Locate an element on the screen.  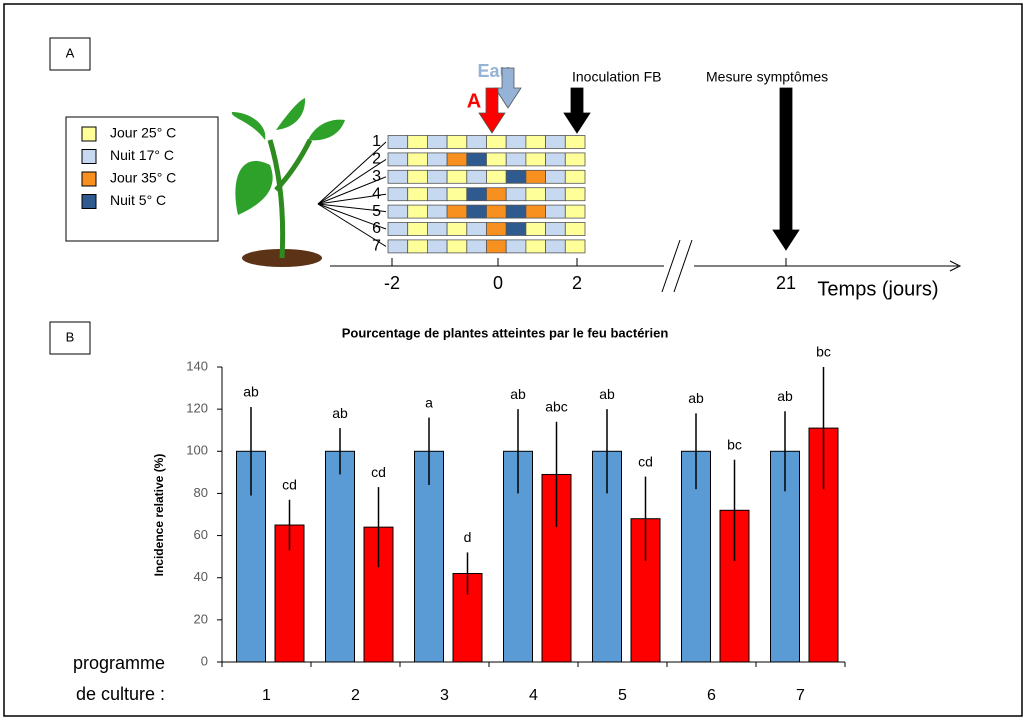
panel-label: B is located at coordinates (70, 336).